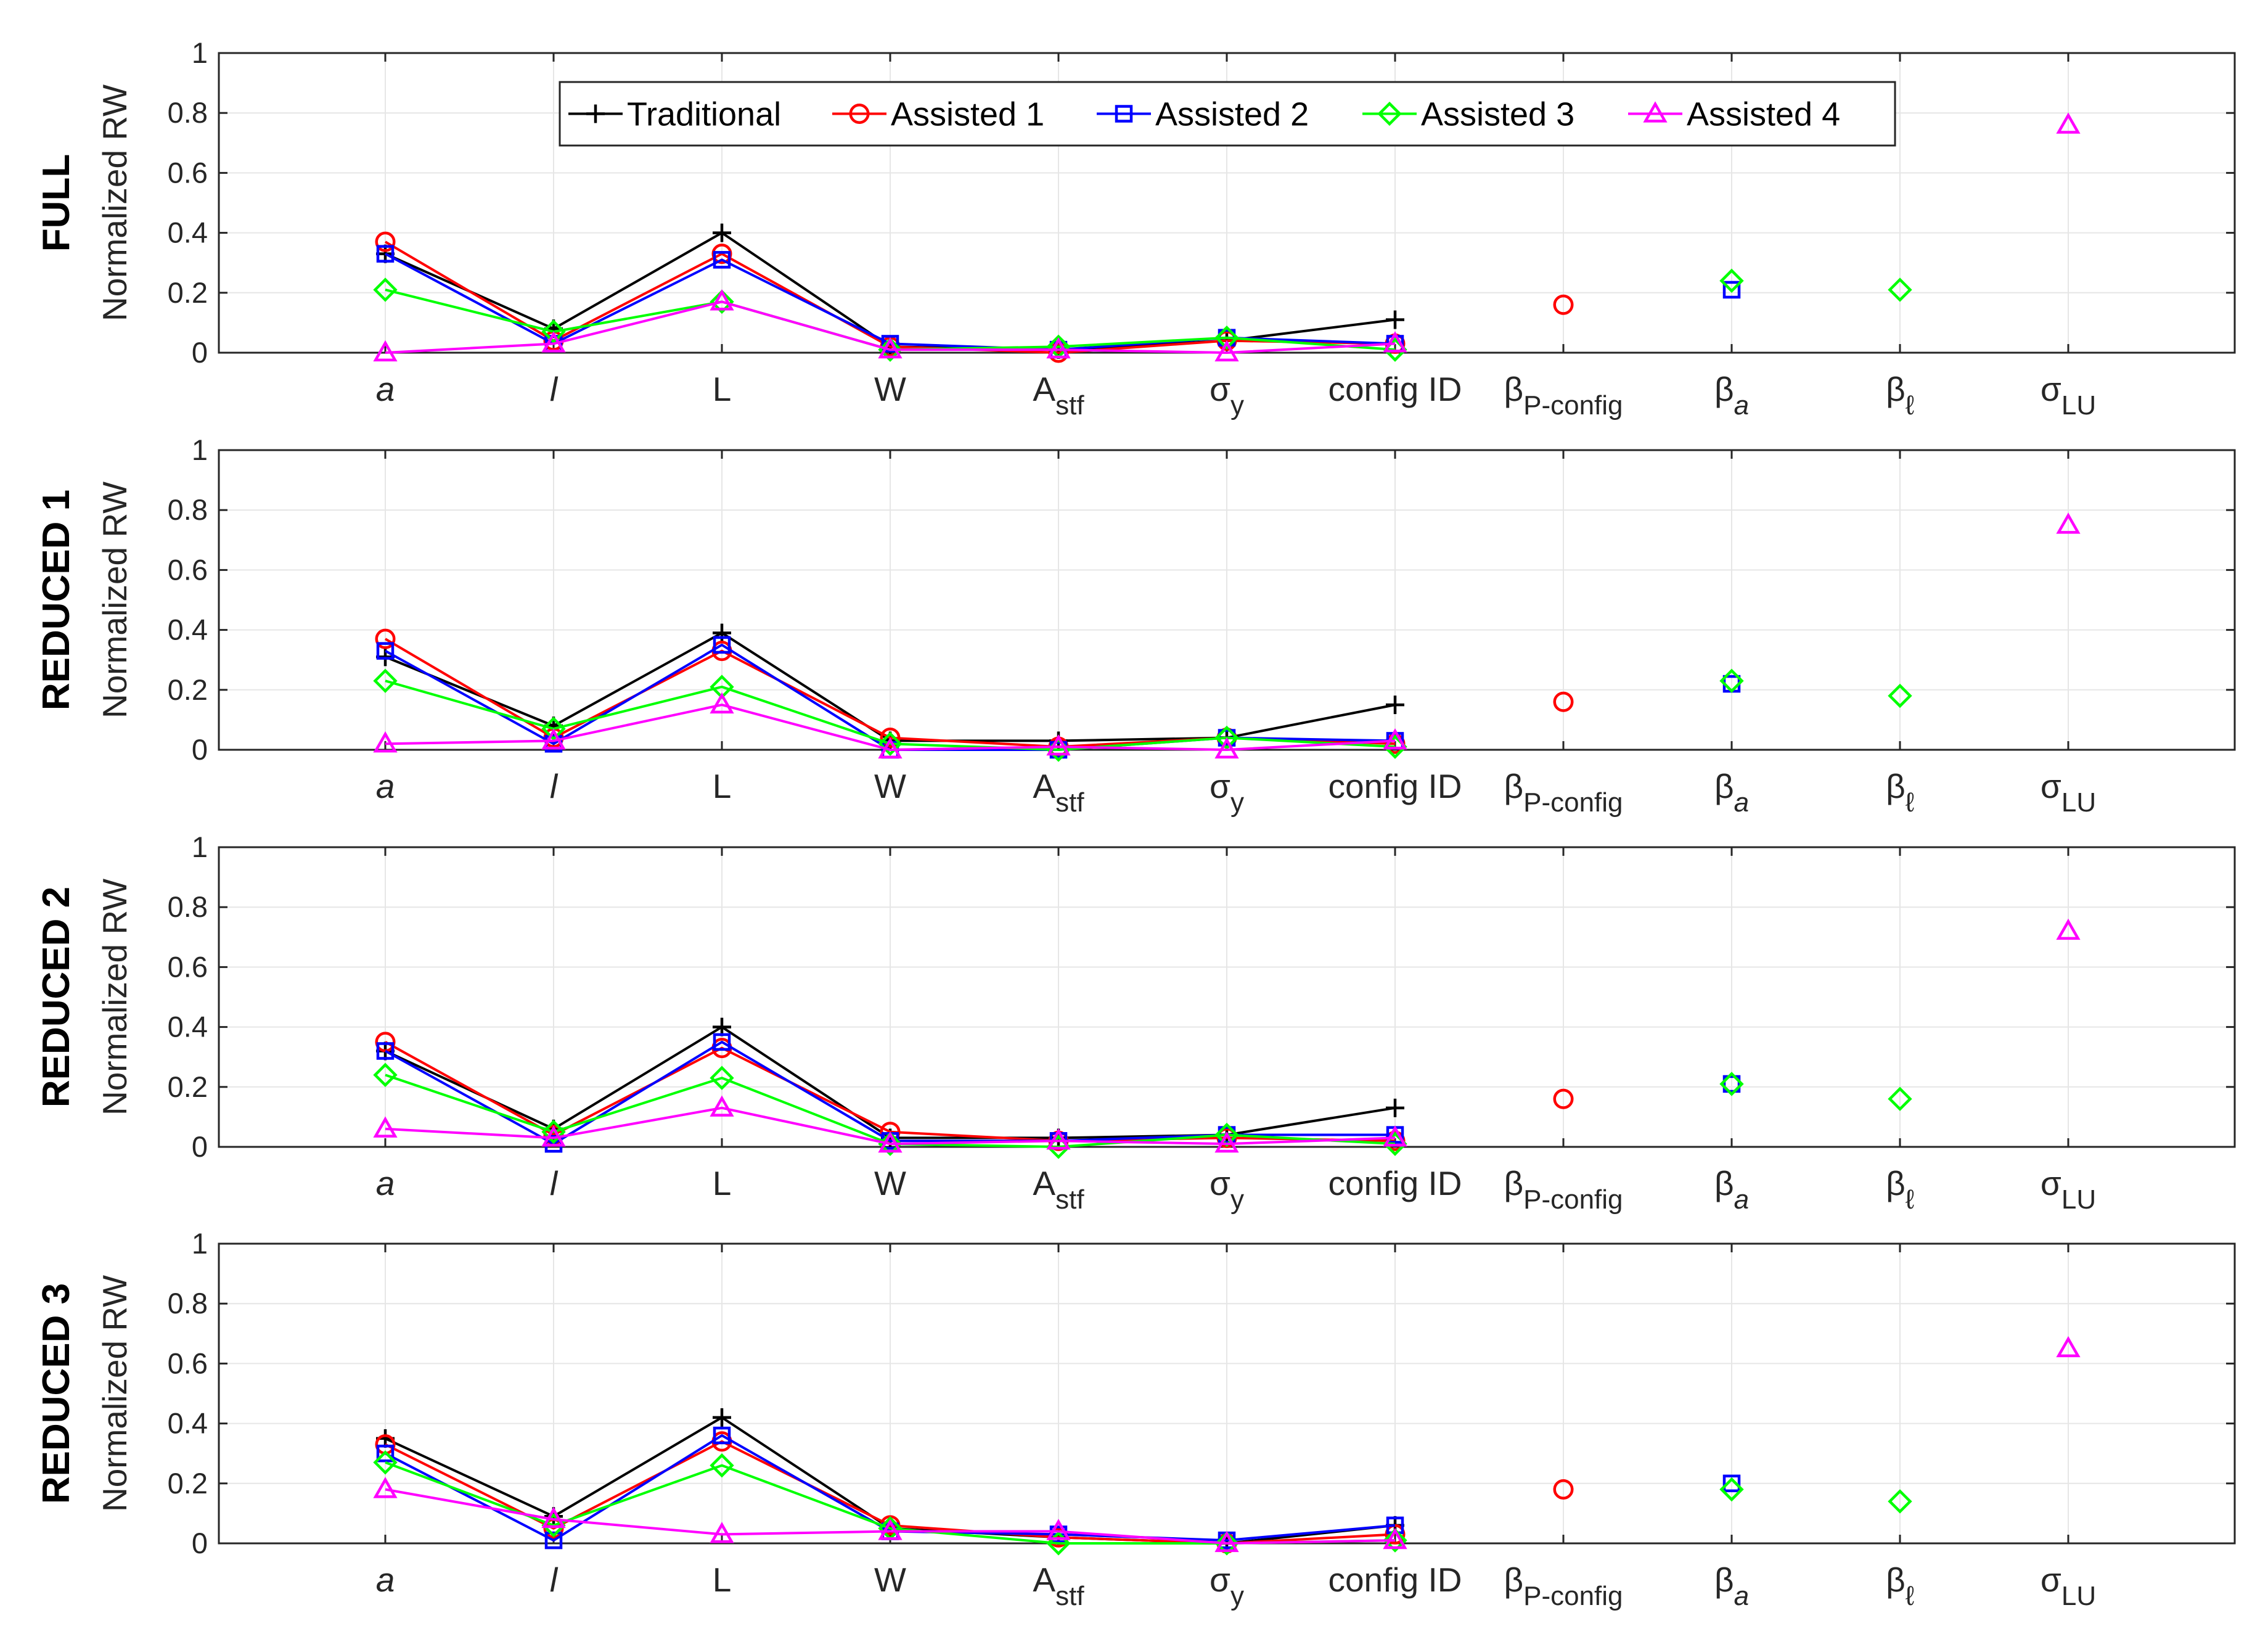  I want to click on legend-item: Assisted 2, so click(1203, 114).